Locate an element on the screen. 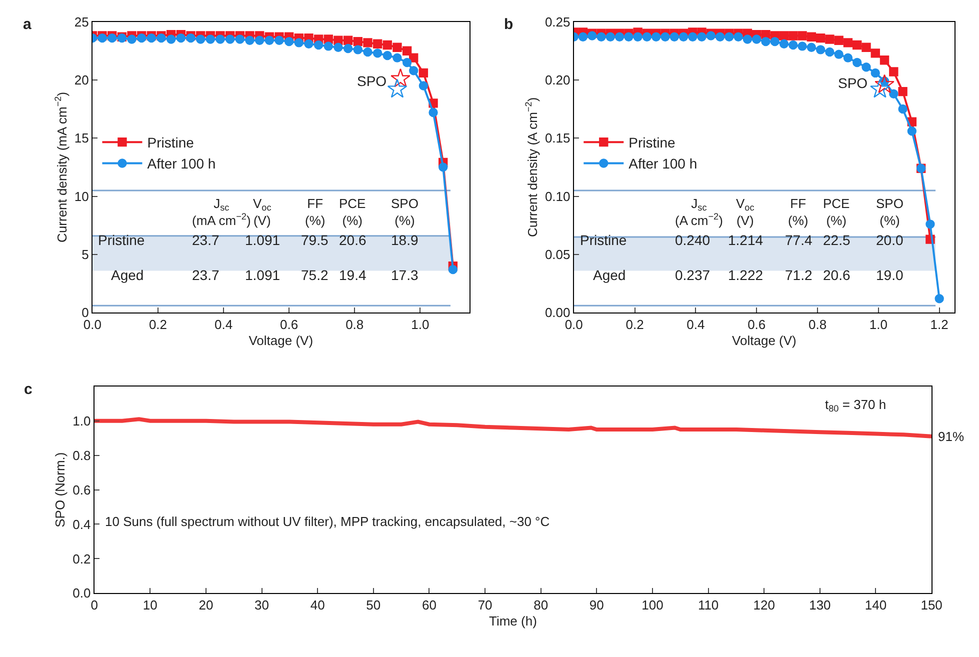  annotation: 1.222 is located at coordinates (746, 275).